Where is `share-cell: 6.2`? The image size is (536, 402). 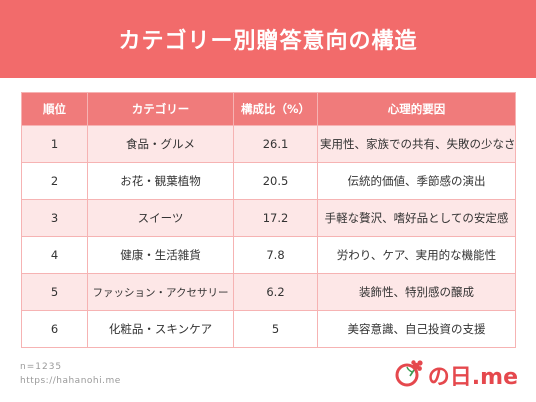
share-cell: 6.2 is located at coordinates (275, 292).